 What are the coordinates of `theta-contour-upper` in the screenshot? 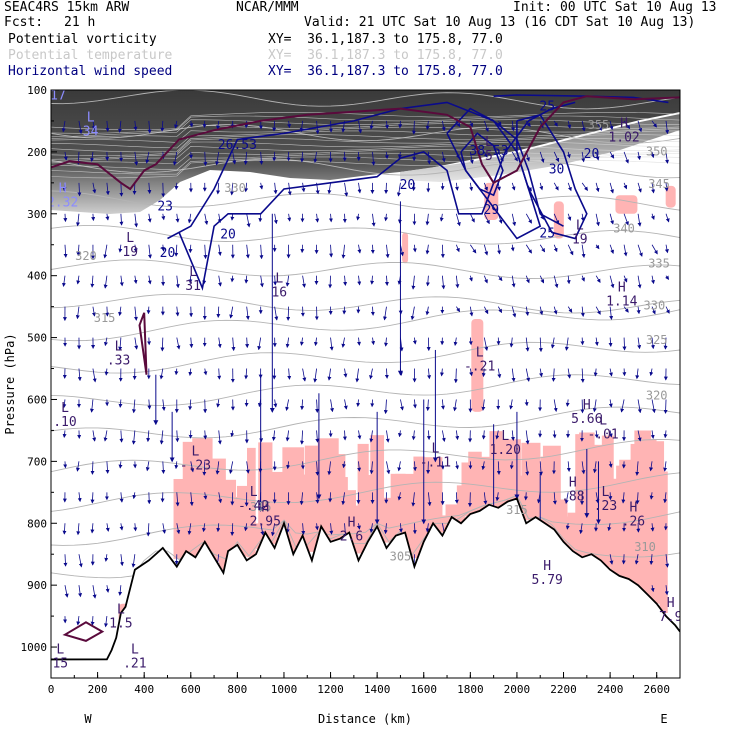 It's located at (365, 150).